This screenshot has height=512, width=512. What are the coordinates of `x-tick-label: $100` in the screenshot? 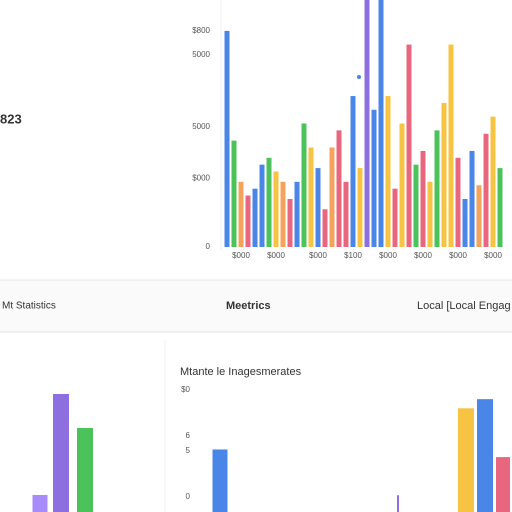 It's located at (353, 255).